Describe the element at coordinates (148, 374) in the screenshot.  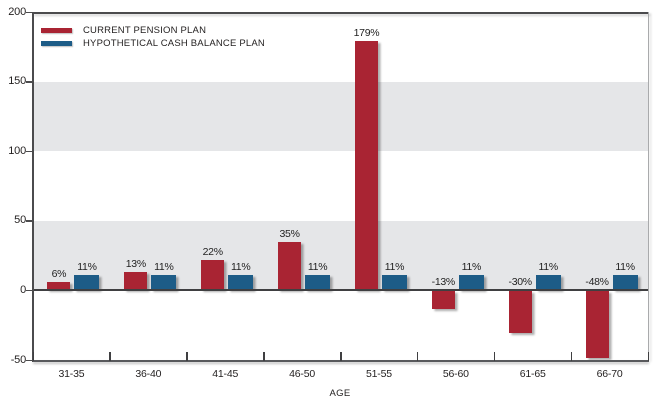
I see `x-category-label: 36-40` at that location.